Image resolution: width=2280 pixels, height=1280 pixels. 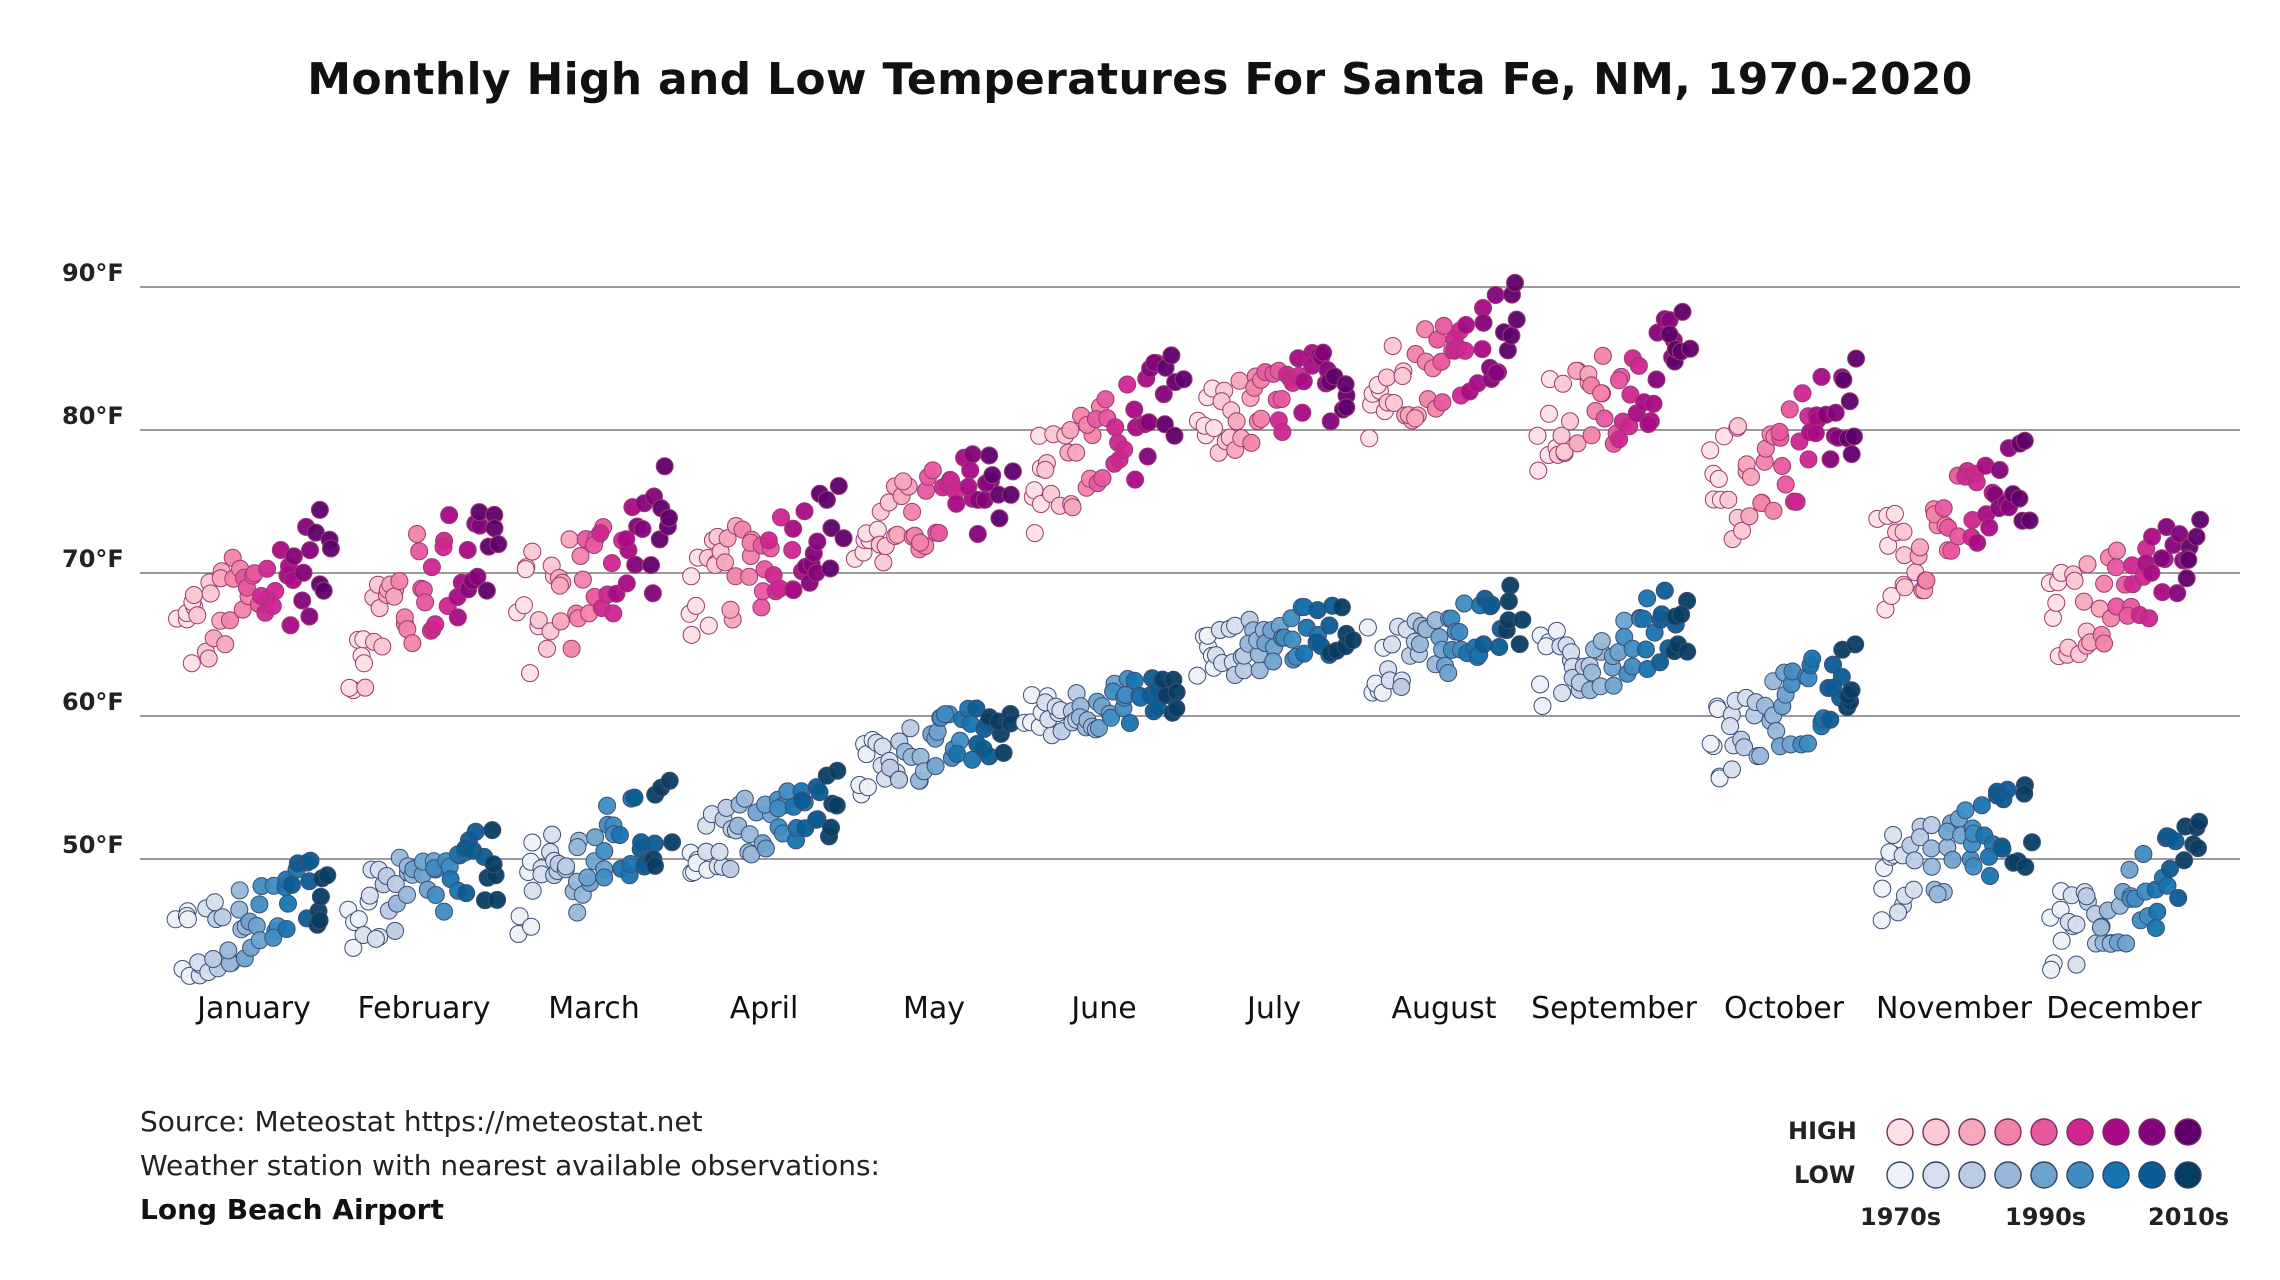 I want to click on source-text: Source: Meteostat https://meteostat.net, so click(x=421, y=1121).